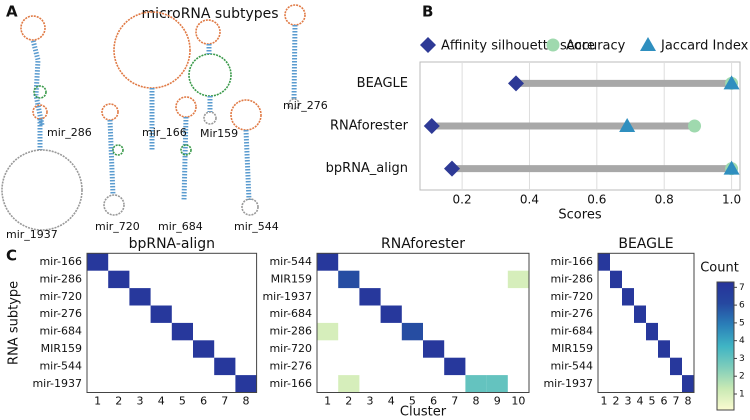  I want to click on x-tick-label: 4, so click(391, 401).